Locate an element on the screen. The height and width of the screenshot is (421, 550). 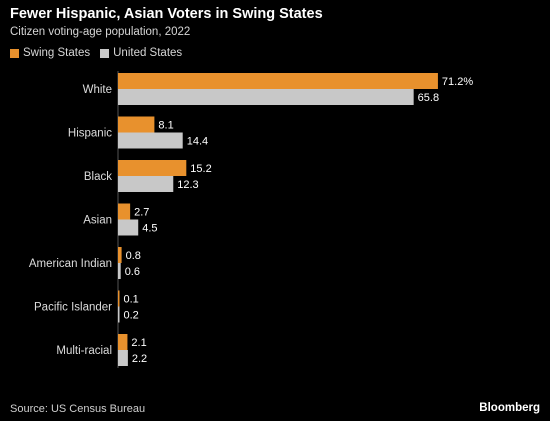
bar-swing-states-black is located at coordinates (152, 168).